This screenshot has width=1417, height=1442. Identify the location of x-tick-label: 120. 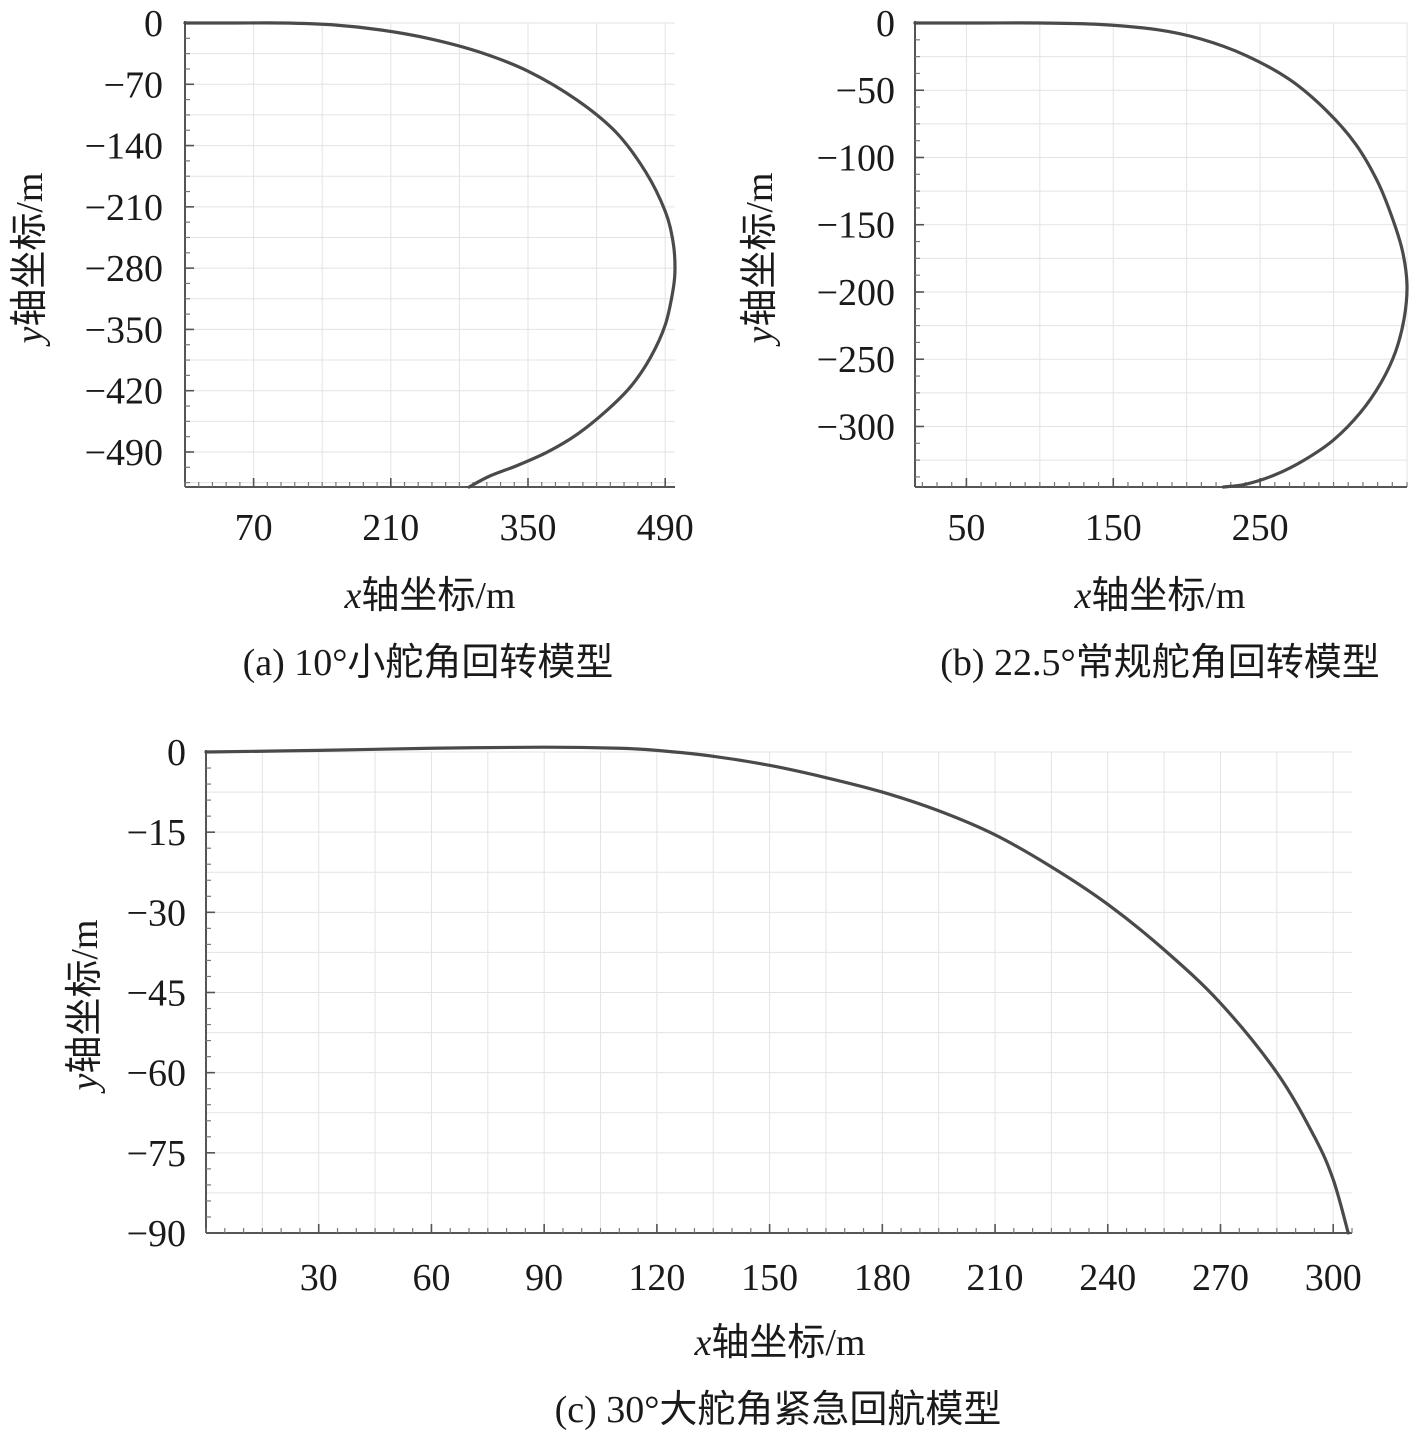
(656, 1278).